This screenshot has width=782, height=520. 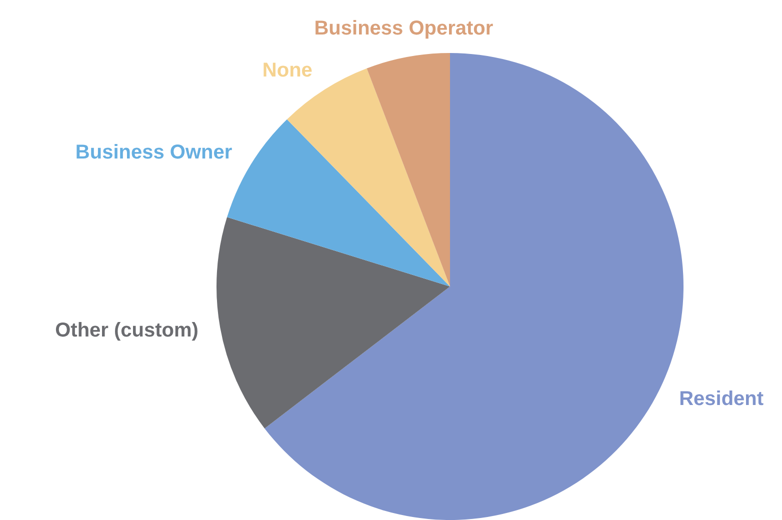 What do you see at coordinates (721, 399) in the screenshot?
I see `slice-label: Resident` at bounding box center [721, 399].